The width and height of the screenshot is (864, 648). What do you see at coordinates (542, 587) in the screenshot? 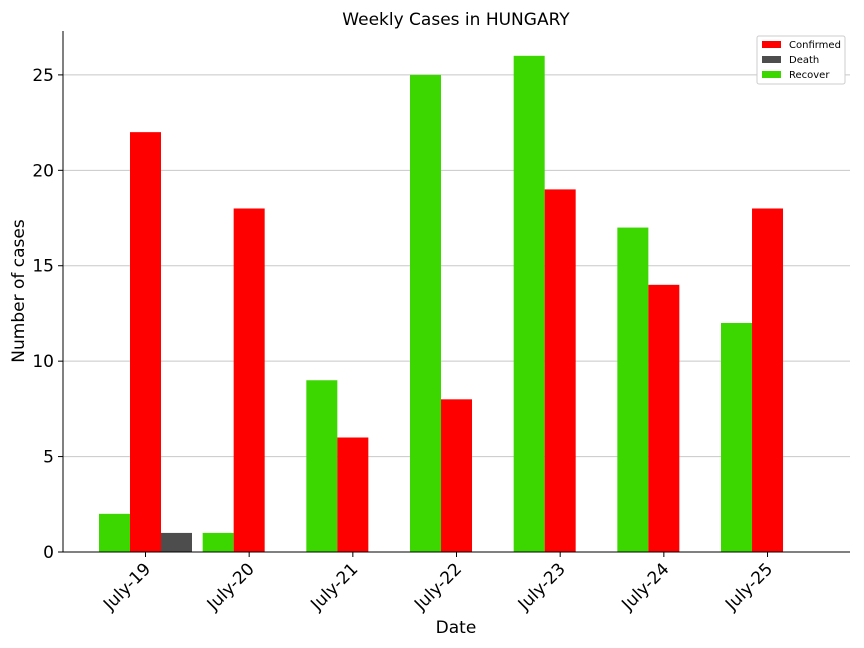
I see `x-tick-label: July-23` at bounding box center [542, 587].